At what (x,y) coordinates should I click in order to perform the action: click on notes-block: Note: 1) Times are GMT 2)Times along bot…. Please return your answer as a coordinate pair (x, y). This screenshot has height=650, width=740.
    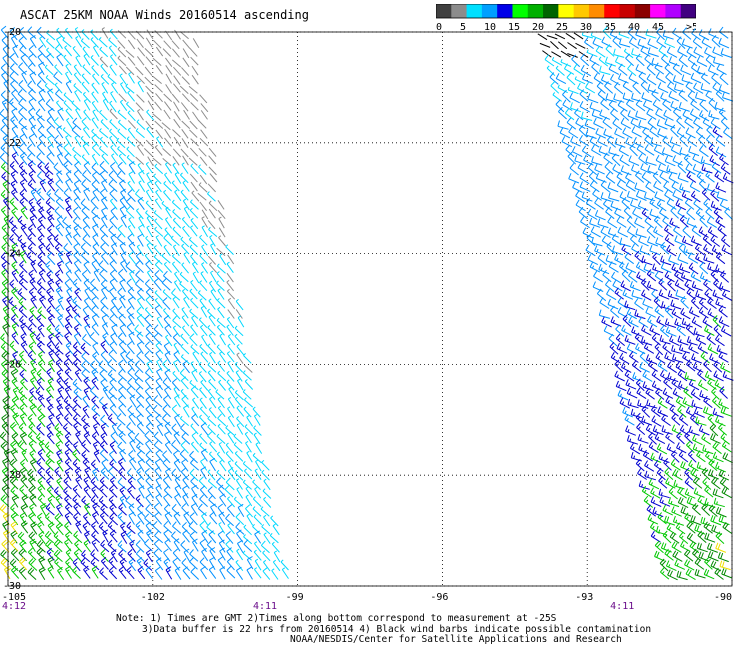
    Looking at the image, I should click on (370, 629).